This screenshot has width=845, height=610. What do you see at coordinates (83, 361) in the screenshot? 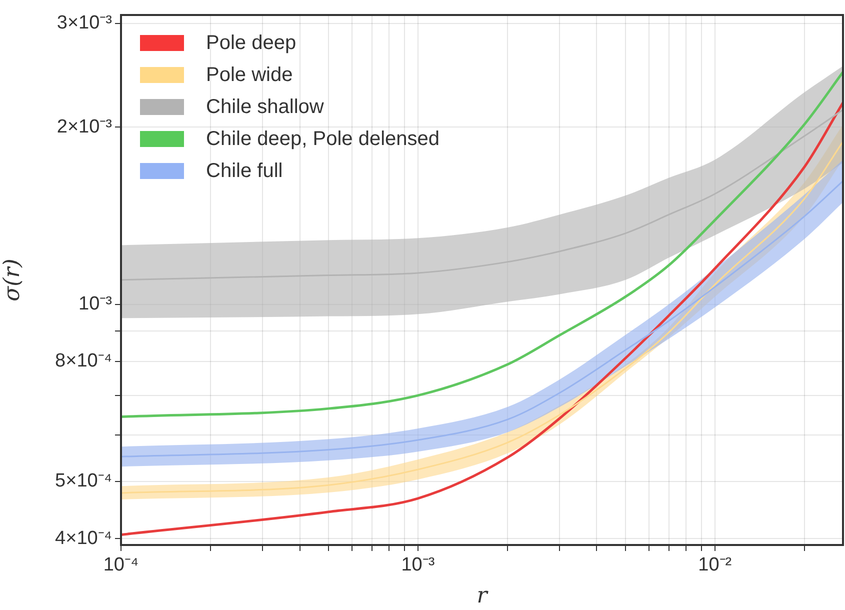
I see `y-tick-label: 8×10⁻⁴` at bounding box center [83, 361].